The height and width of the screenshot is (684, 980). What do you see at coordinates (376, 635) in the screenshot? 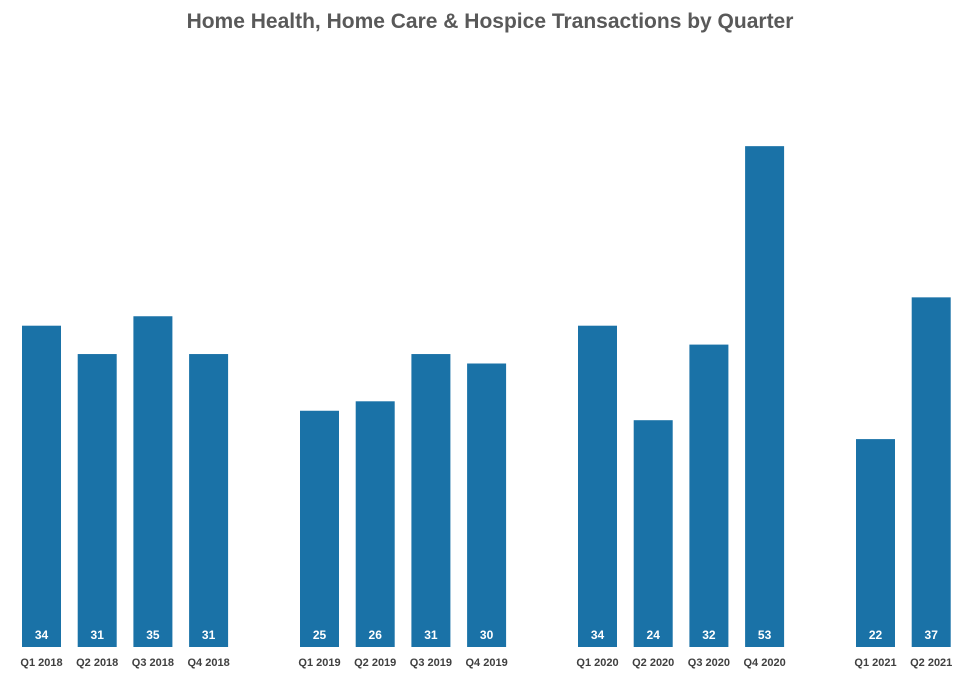
I see `value-label-q2-2019: 26` at bounding box center [376, 635].